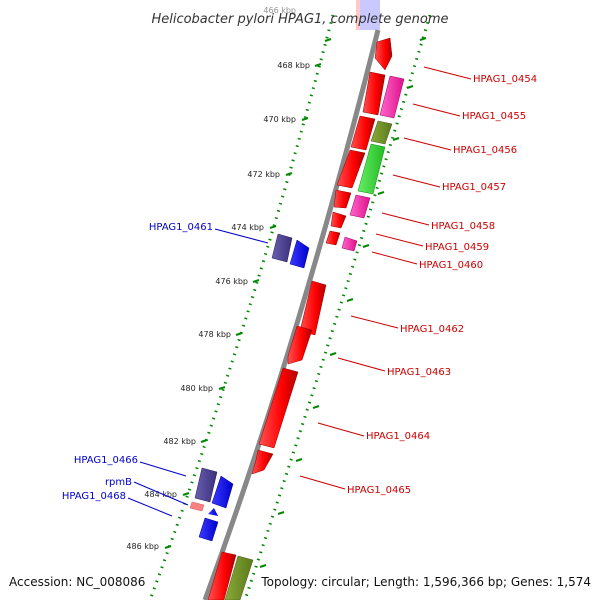 The image size is (600, 600). What do you see at coordinates (142, 546) in the screenshot?
I see `tick-label-486: 486 kbp` at bounding box center [142, 546].